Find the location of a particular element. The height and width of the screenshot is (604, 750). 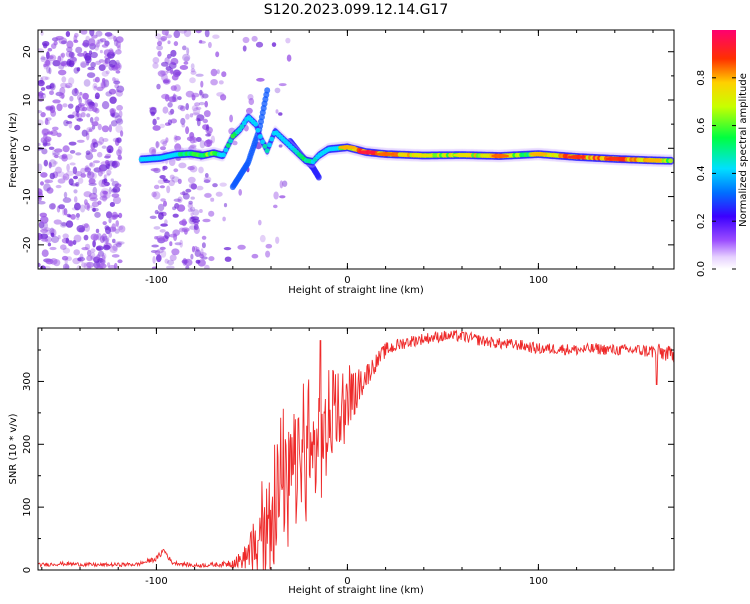

branch-point is located at coordinates (318, 177).